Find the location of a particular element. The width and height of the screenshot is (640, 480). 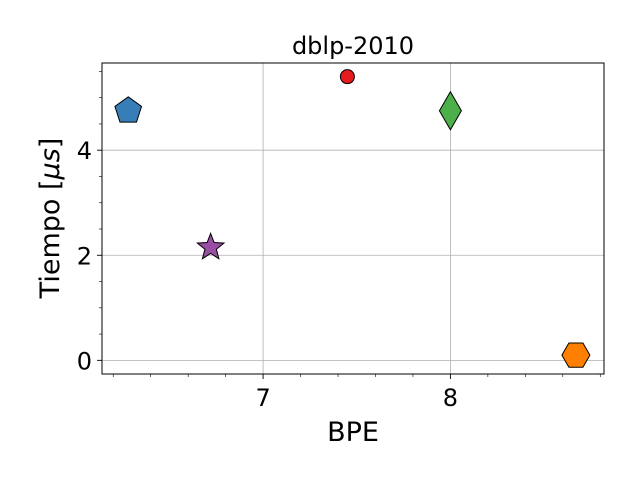

data-point-star is located at coordinates (211, 245).